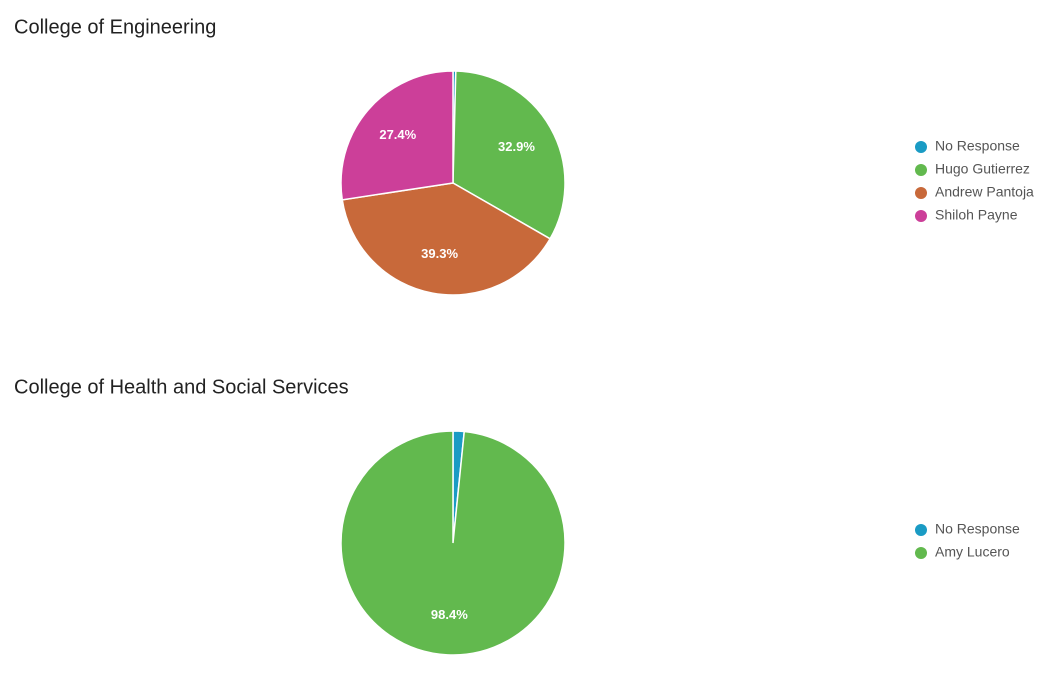 The width and height of the screenshot is (1060, 694). Describe the element at coordinates (982, 169) in the screenshot. I see `legend-label: Hugo Gutierrez` at that location.